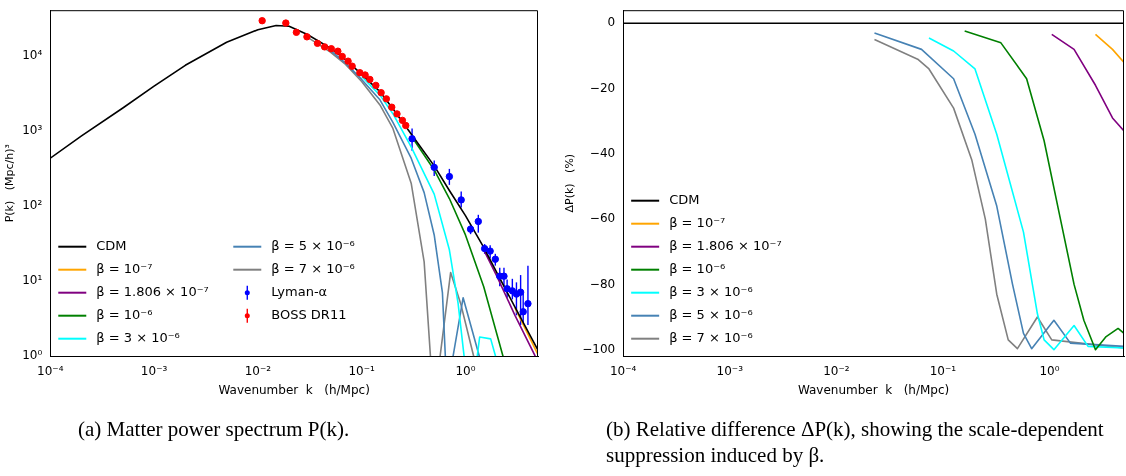 This screenshot has height=476, width=1126. Describe the element at coordinates (309, 315) in the screenshot. I see `legend-label: BOSS DR11` at that location.